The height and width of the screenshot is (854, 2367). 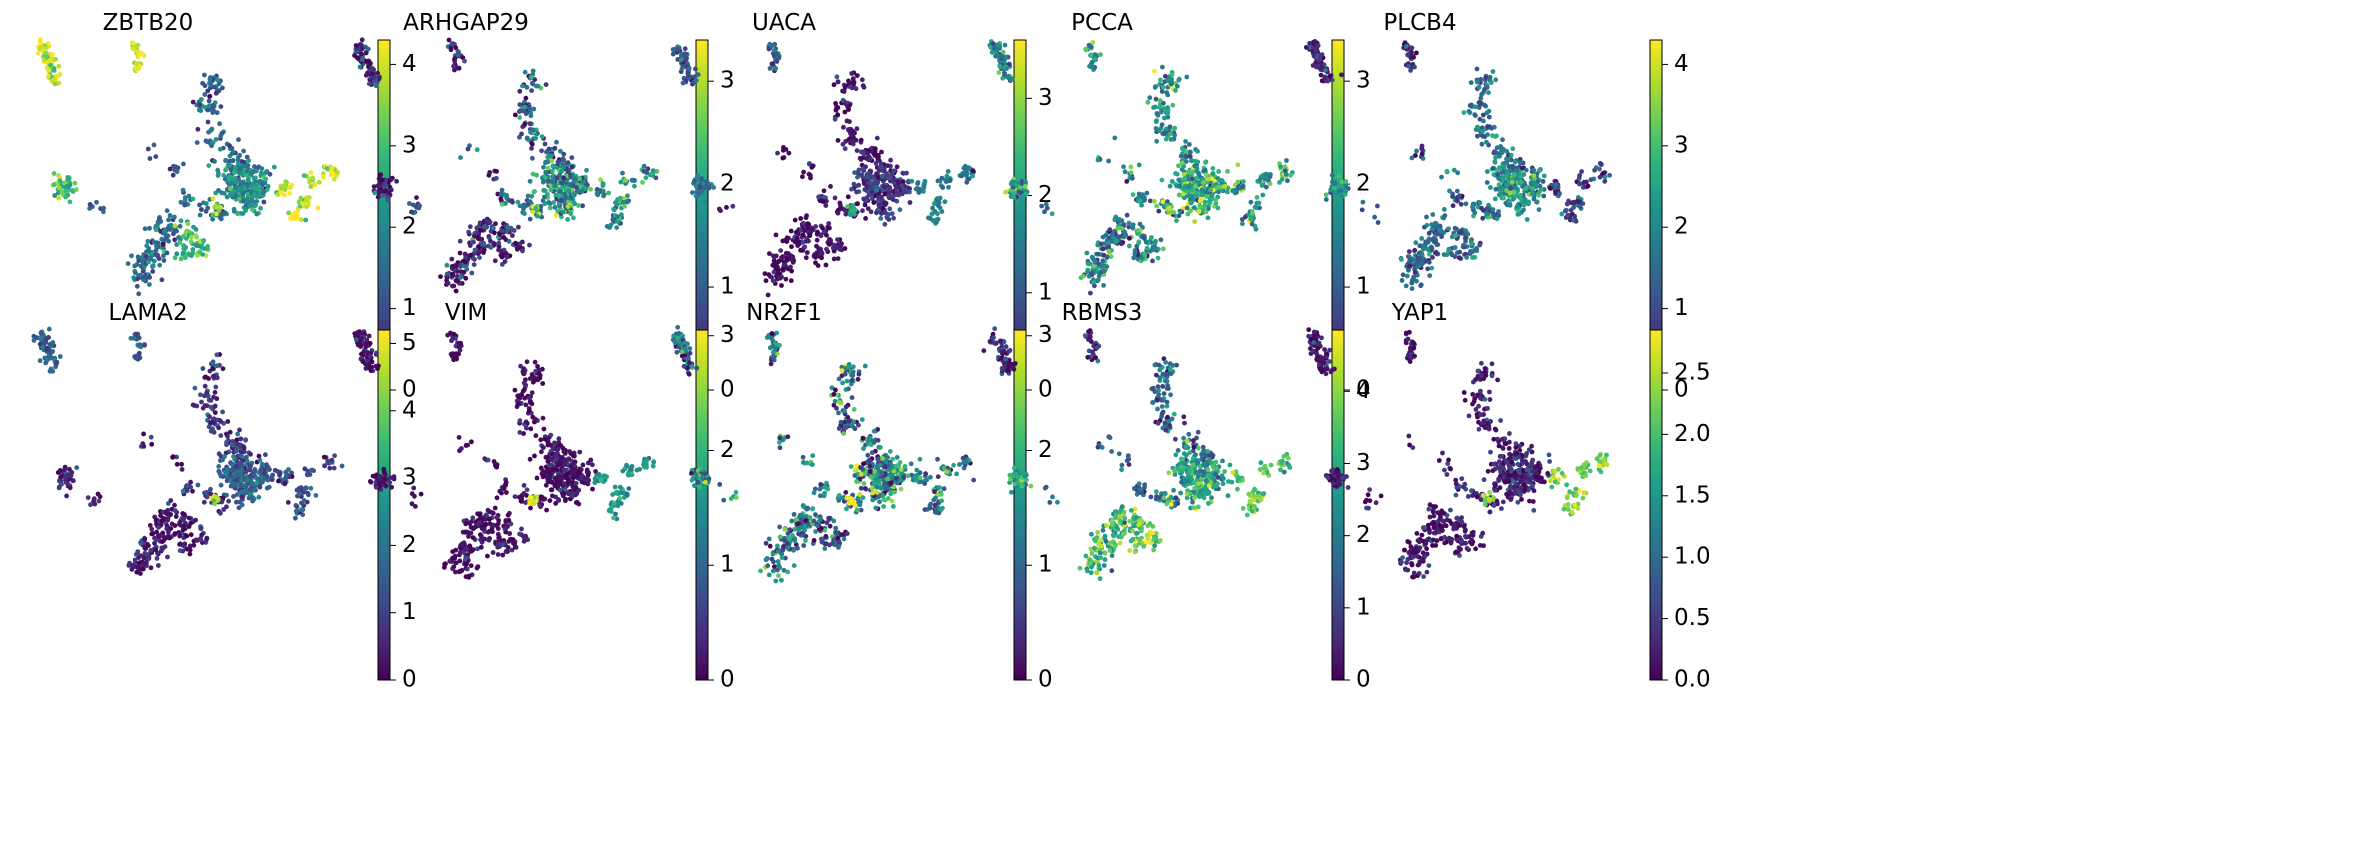 What do you see at coordinates (1102, 23) in the screenshot?
I see `panel-title: PCCA` at bounding box center [1102, 23].